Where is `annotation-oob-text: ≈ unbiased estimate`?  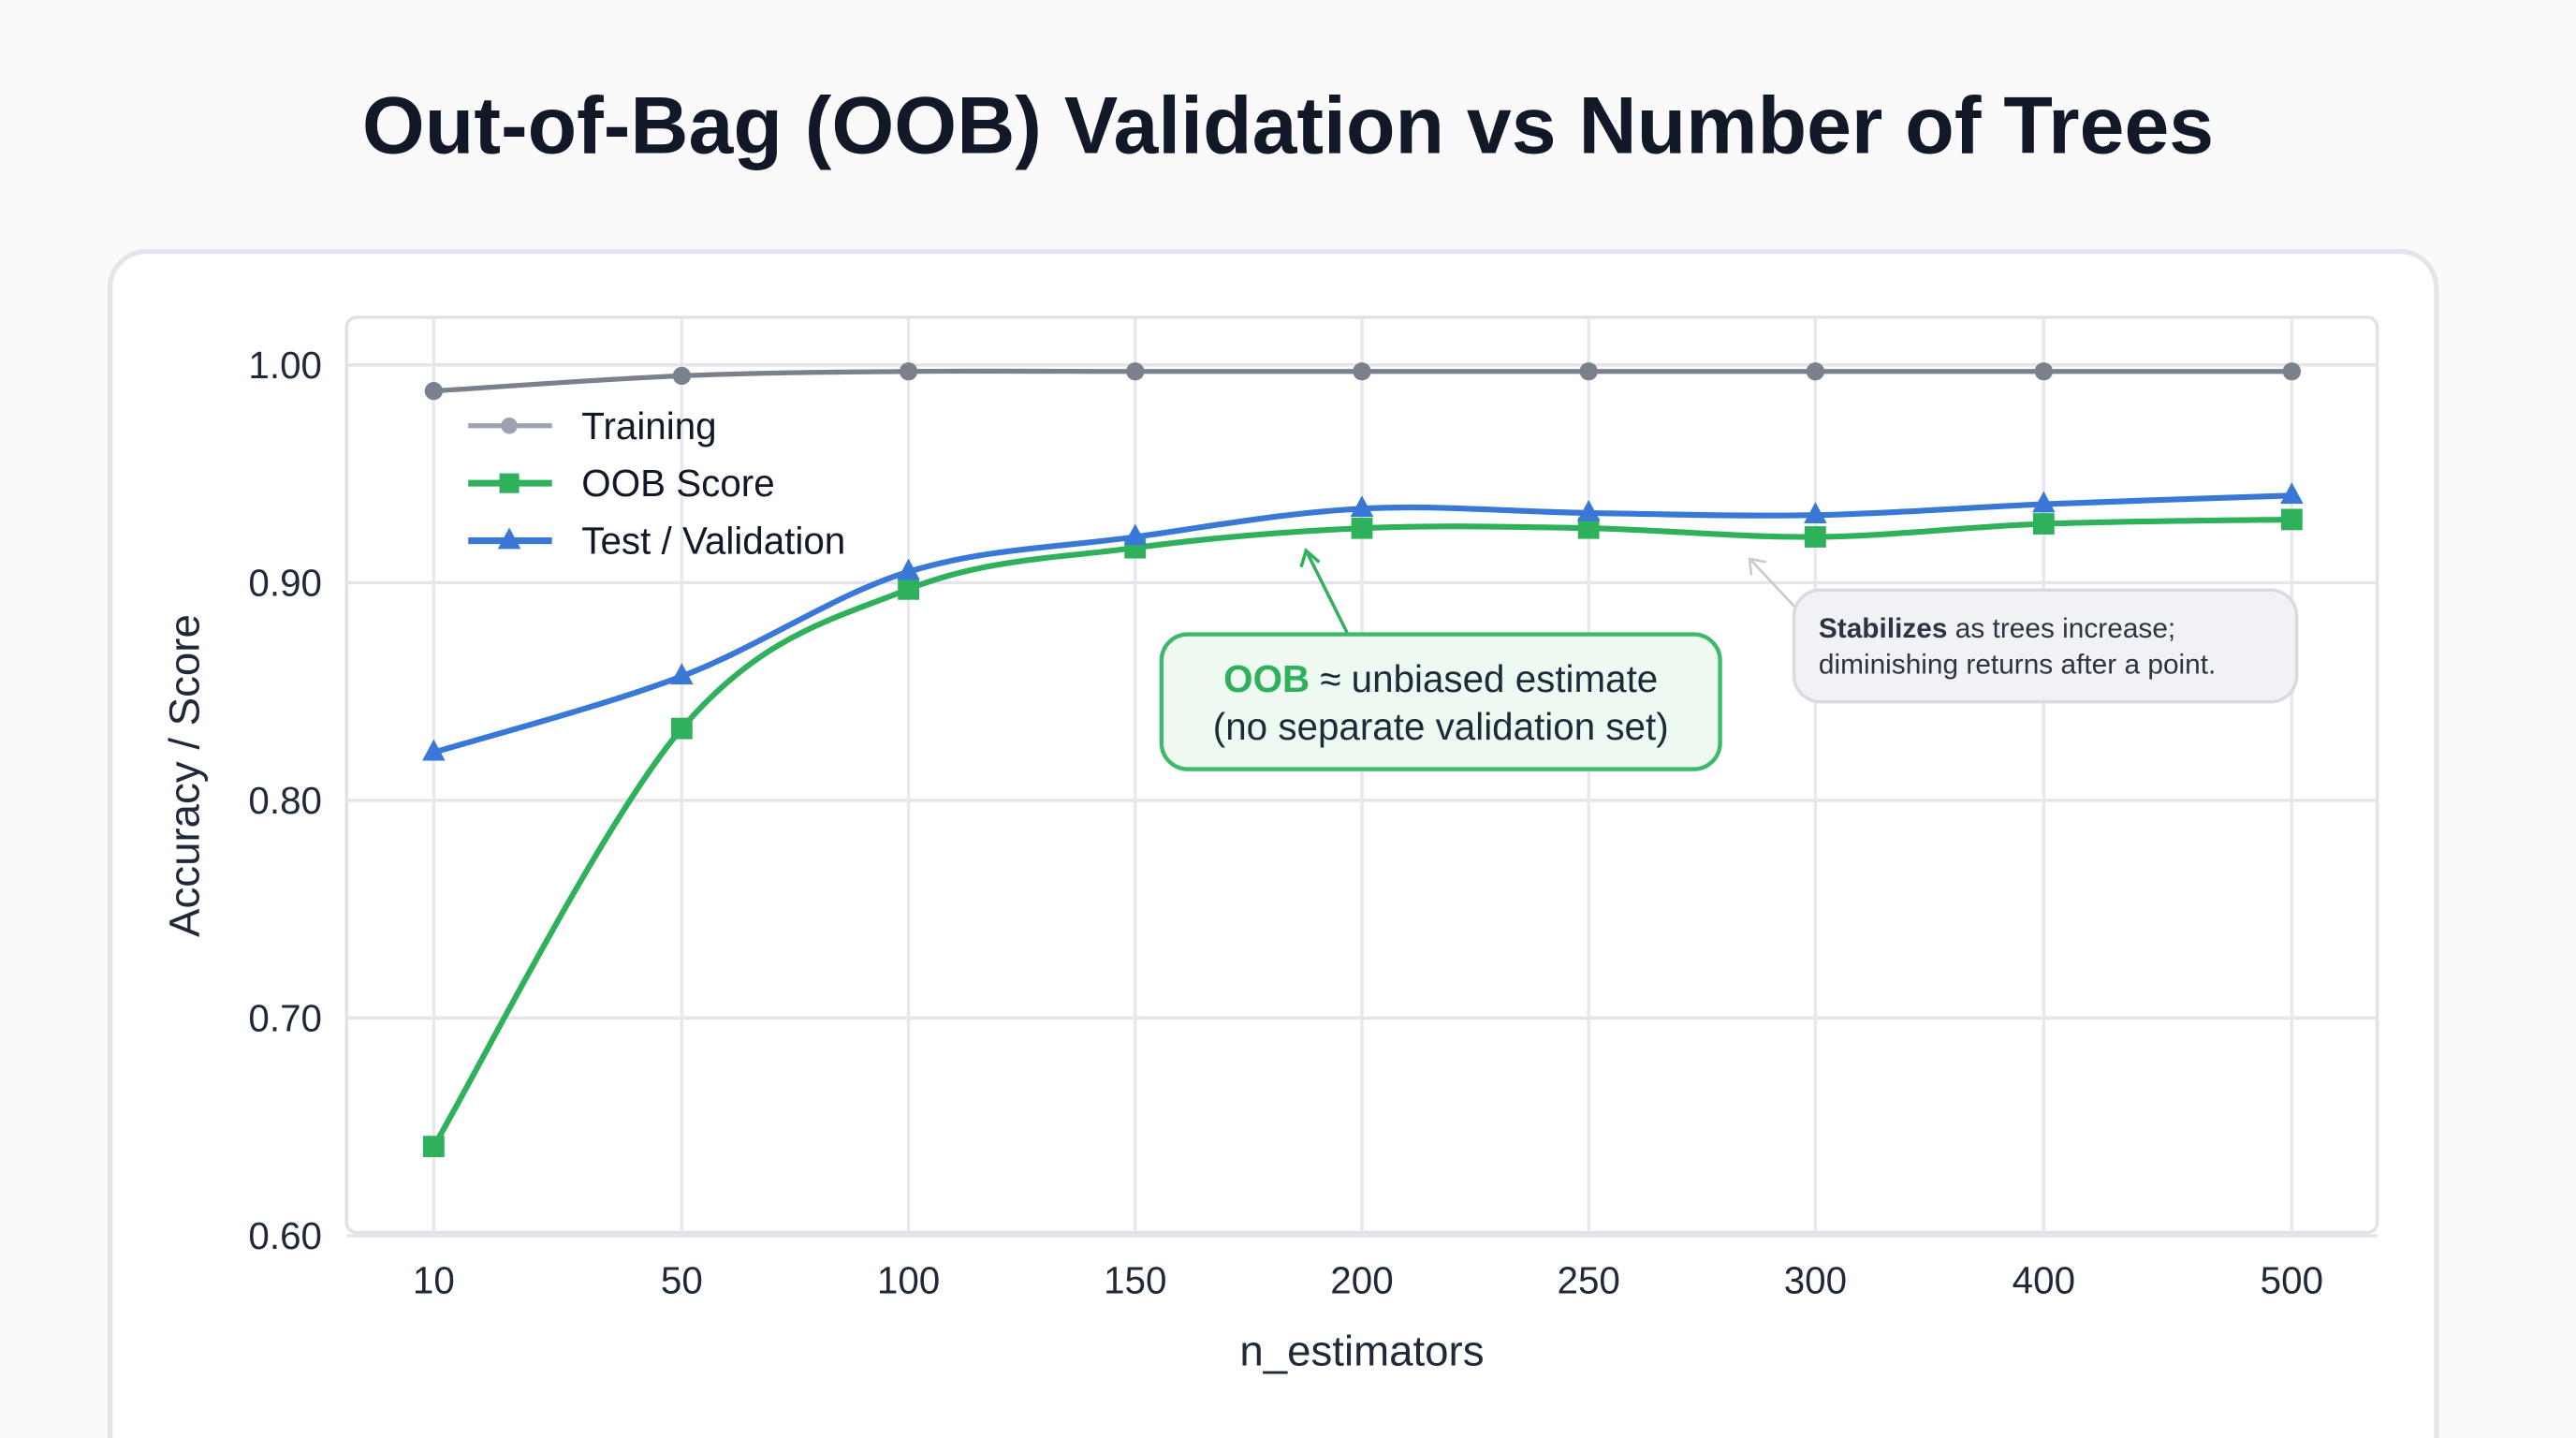
annotation-oob-text: ≈ unbiased estimate is located at coordinates (1484, 678).